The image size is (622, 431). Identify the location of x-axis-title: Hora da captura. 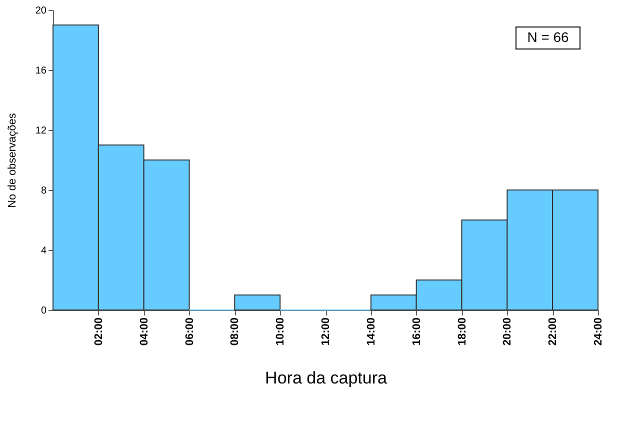
(326, 378).